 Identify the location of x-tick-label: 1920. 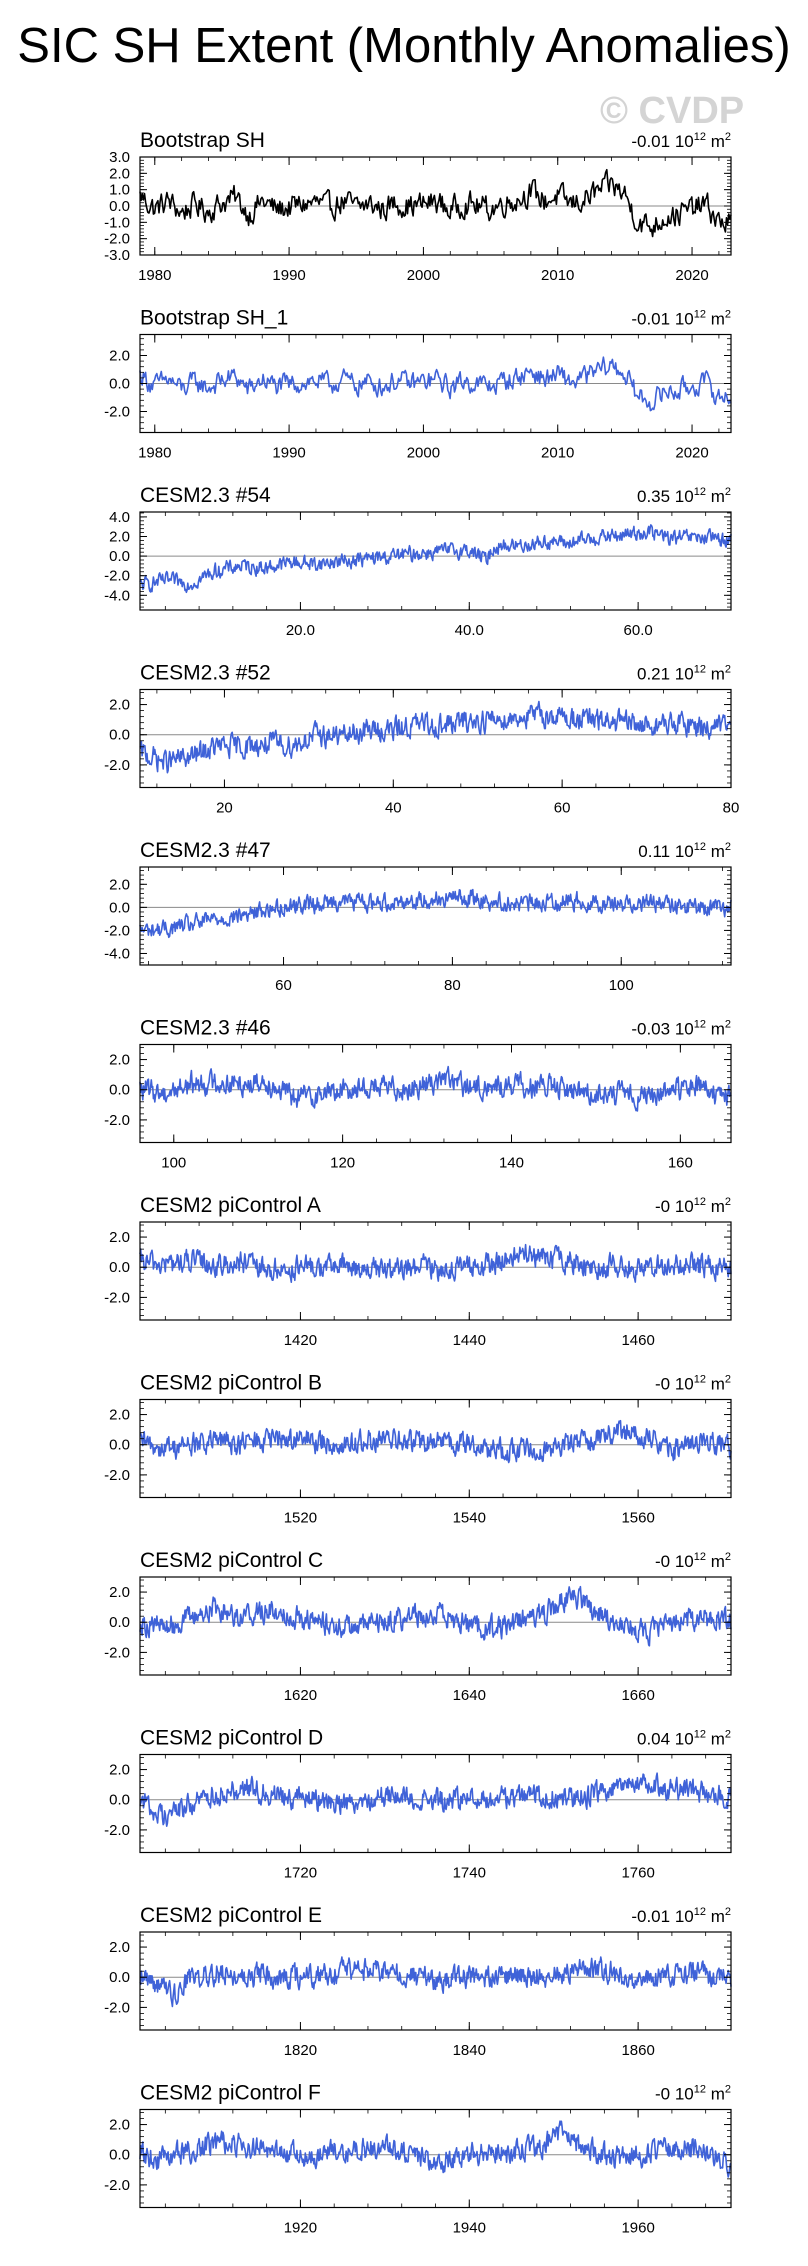
(300, 2228).